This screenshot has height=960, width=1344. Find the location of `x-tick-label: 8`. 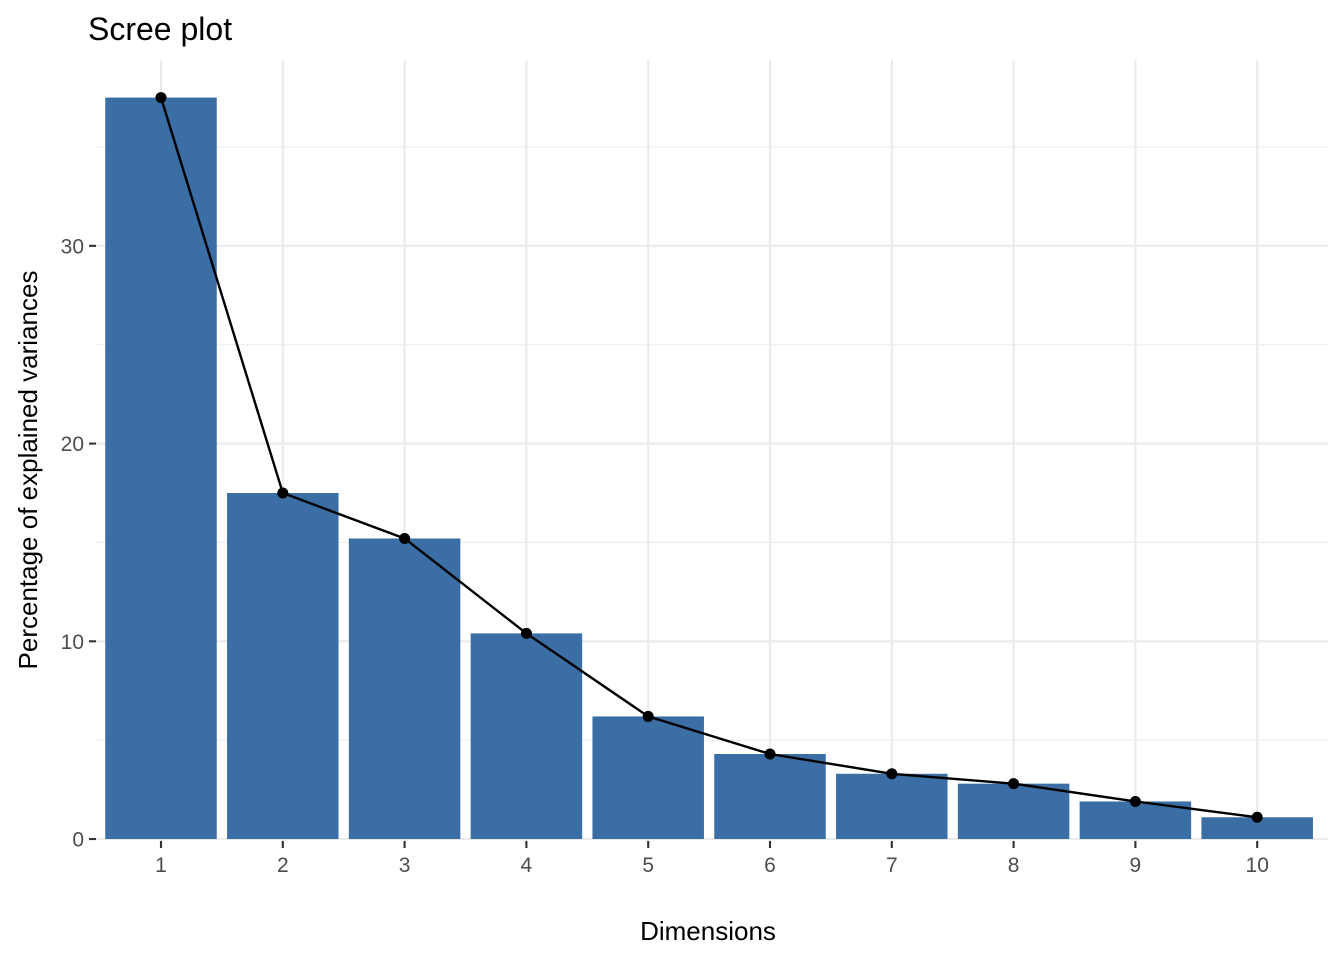

x-tick-label: 8 is located at coordinates (1014, 865).